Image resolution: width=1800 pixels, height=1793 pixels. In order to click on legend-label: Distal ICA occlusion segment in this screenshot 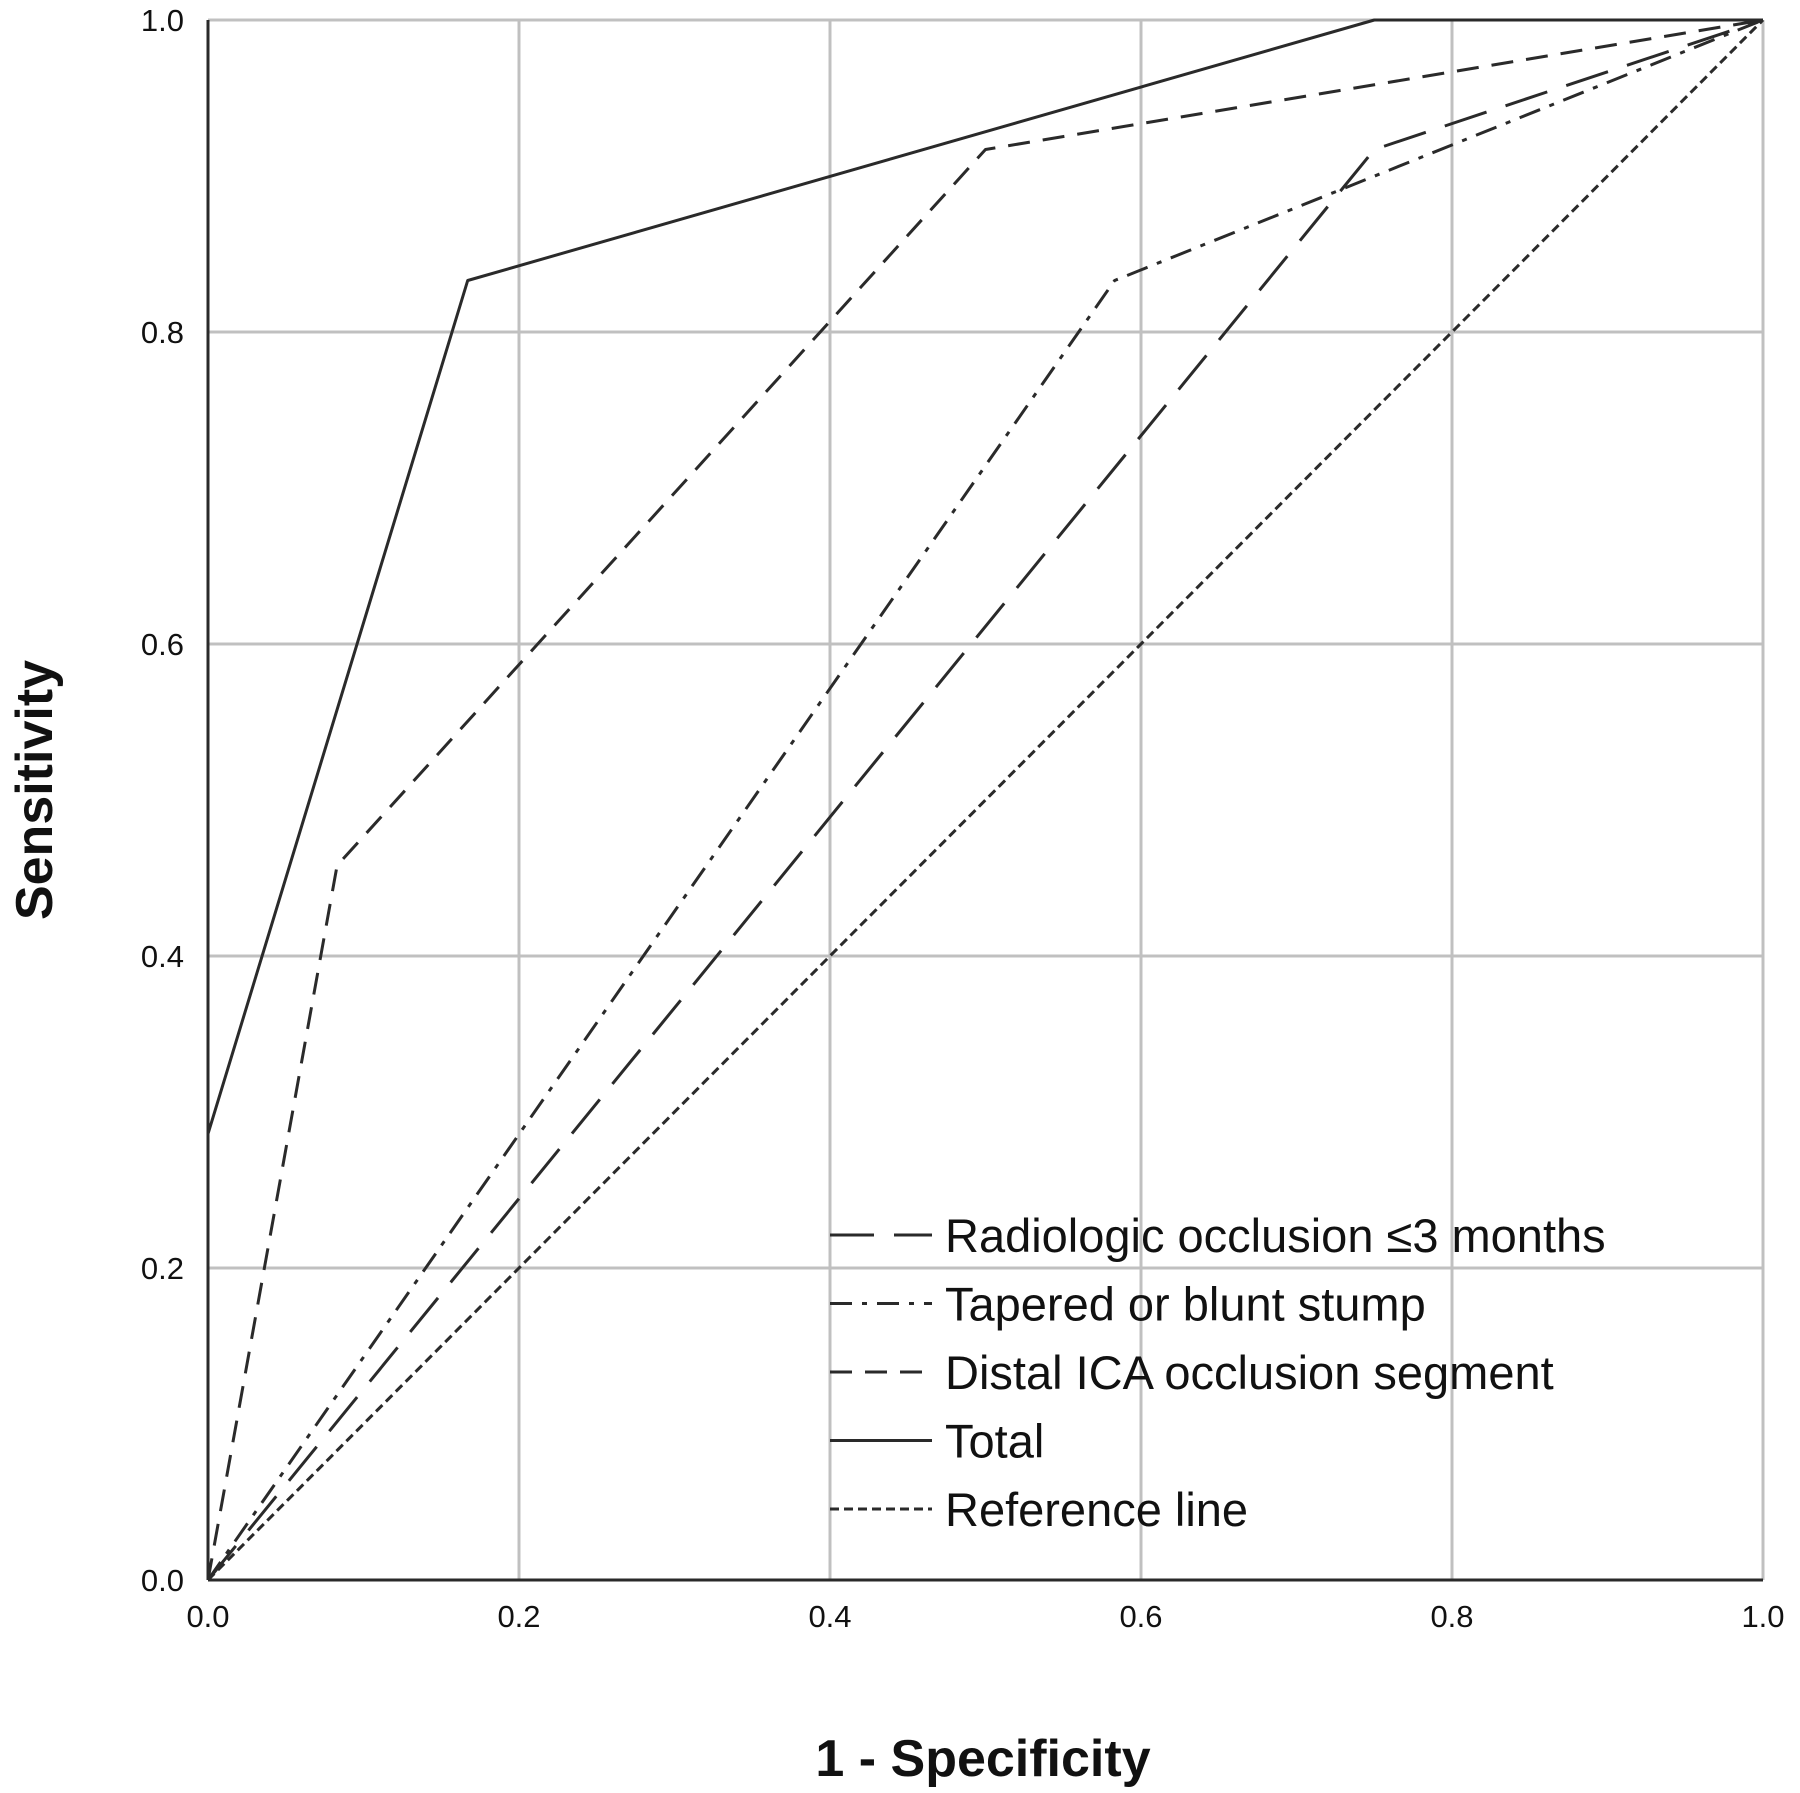, I will do `click(1249, 1372)`.